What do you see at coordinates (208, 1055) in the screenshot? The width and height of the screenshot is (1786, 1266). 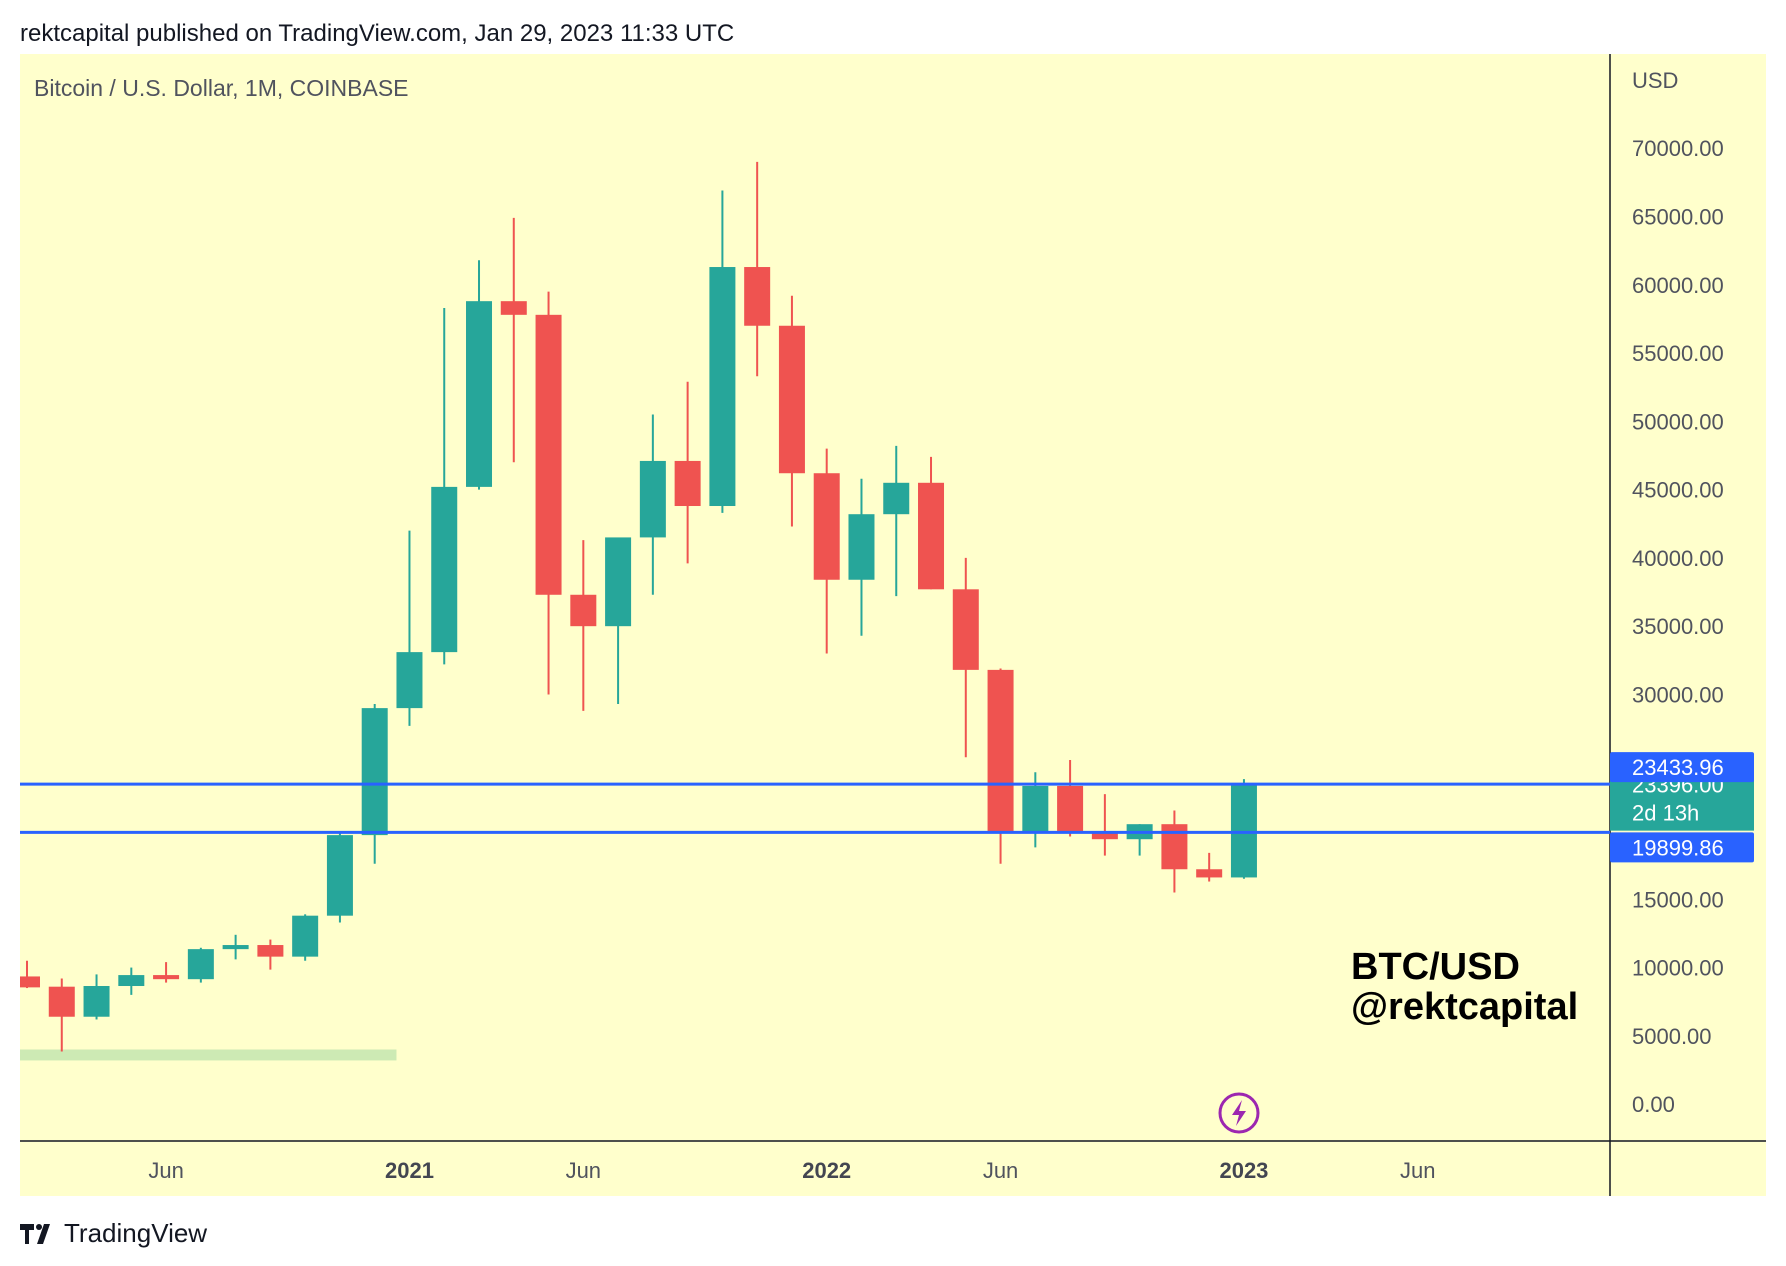 I see `support-zone` at bounding box center [208, 1055].